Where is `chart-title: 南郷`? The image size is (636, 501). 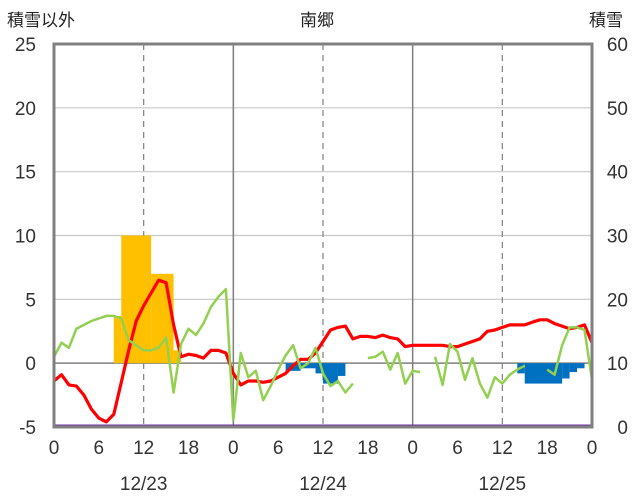 chart-title: 南郷 is located at coordinates (317, 21).